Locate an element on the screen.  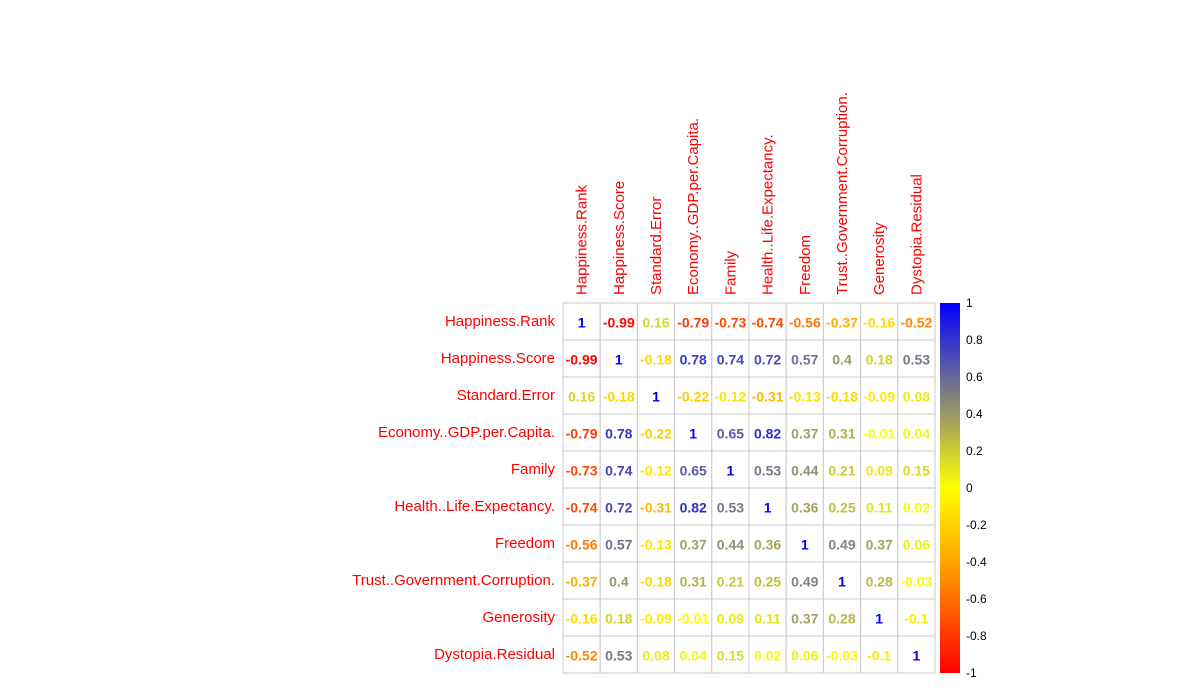
correlation-value: 0.49 is located at coordinates (804, 582).